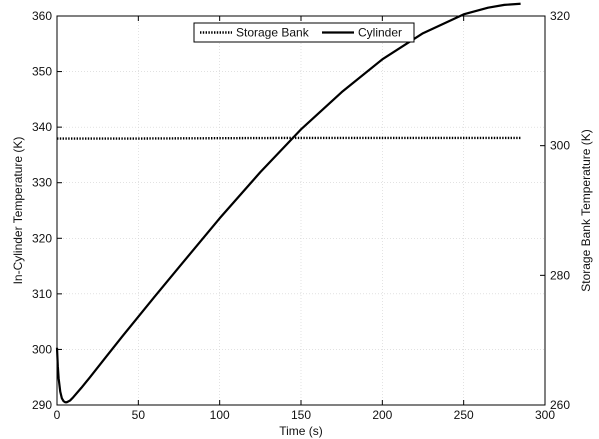  What do you see at coordinates (139, 415) in the screenshot?
I see `x-tick-label: 50` at bounding box center [139, 415].